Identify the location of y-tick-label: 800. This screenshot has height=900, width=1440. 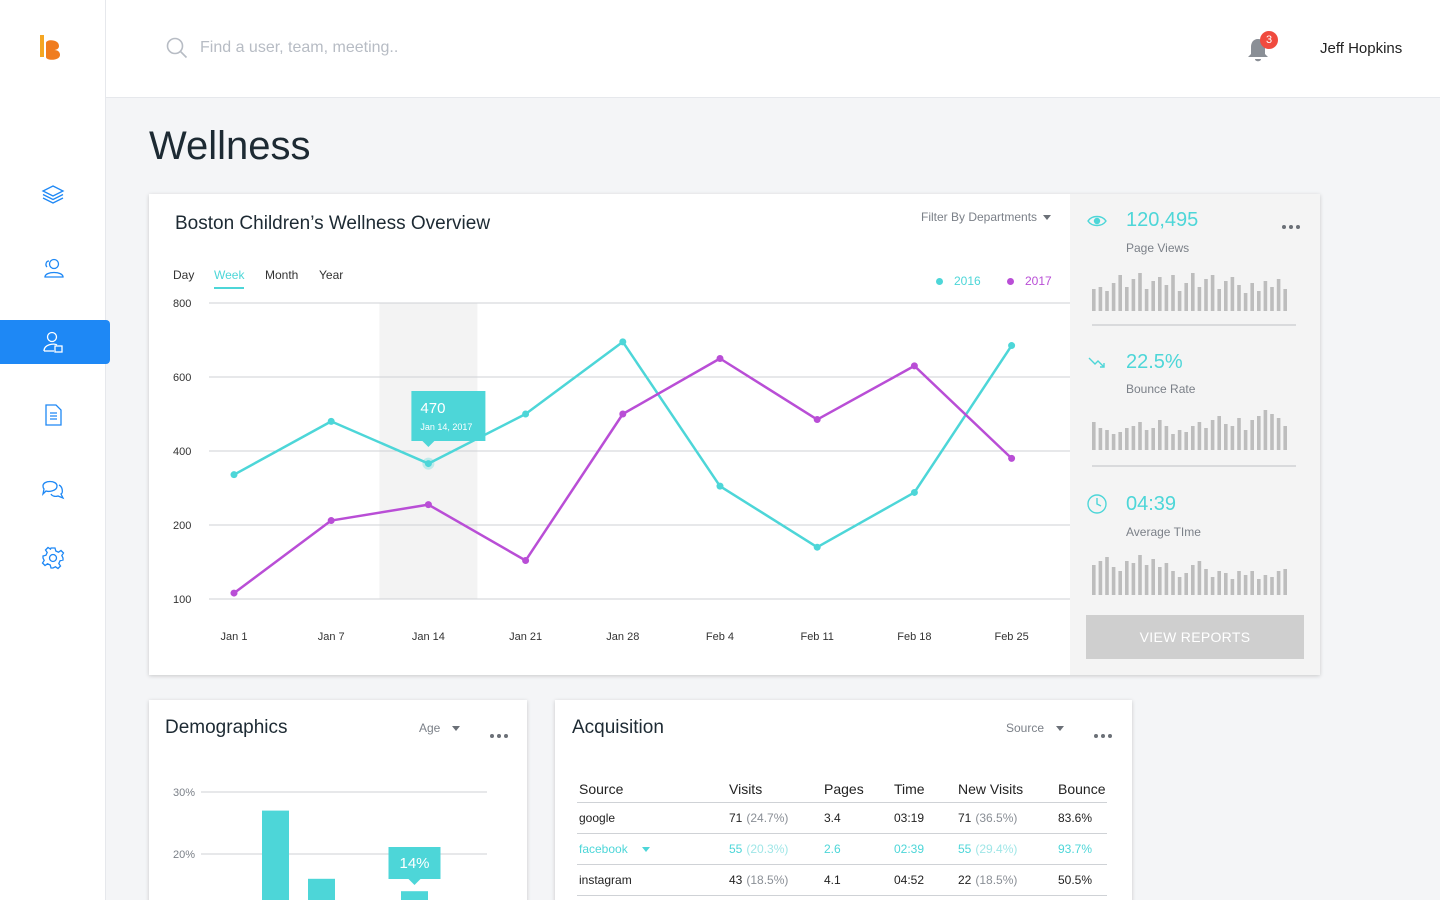
(182, 304).